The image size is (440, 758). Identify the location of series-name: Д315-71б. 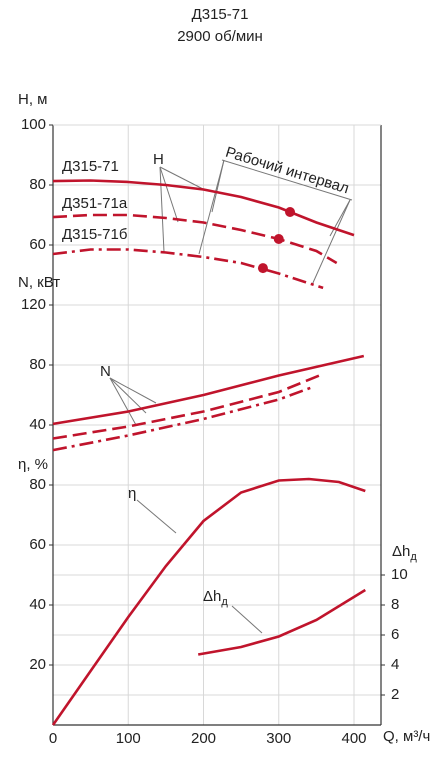
(94, 234).